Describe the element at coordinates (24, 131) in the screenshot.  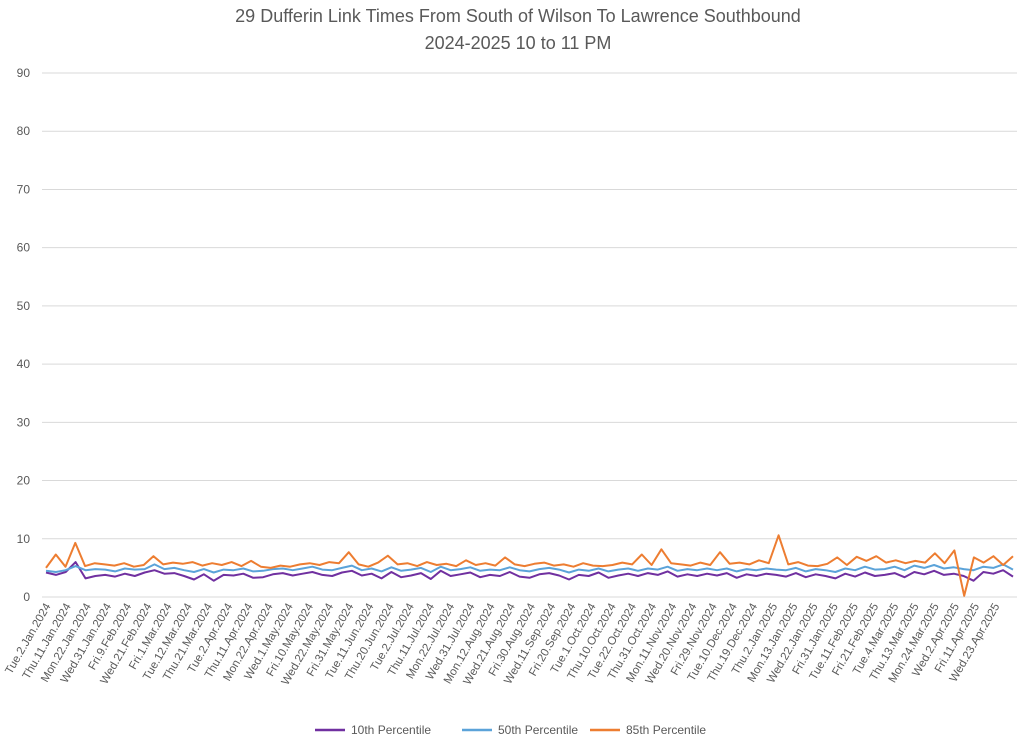
I see `y-tick-label: 80` at that location.